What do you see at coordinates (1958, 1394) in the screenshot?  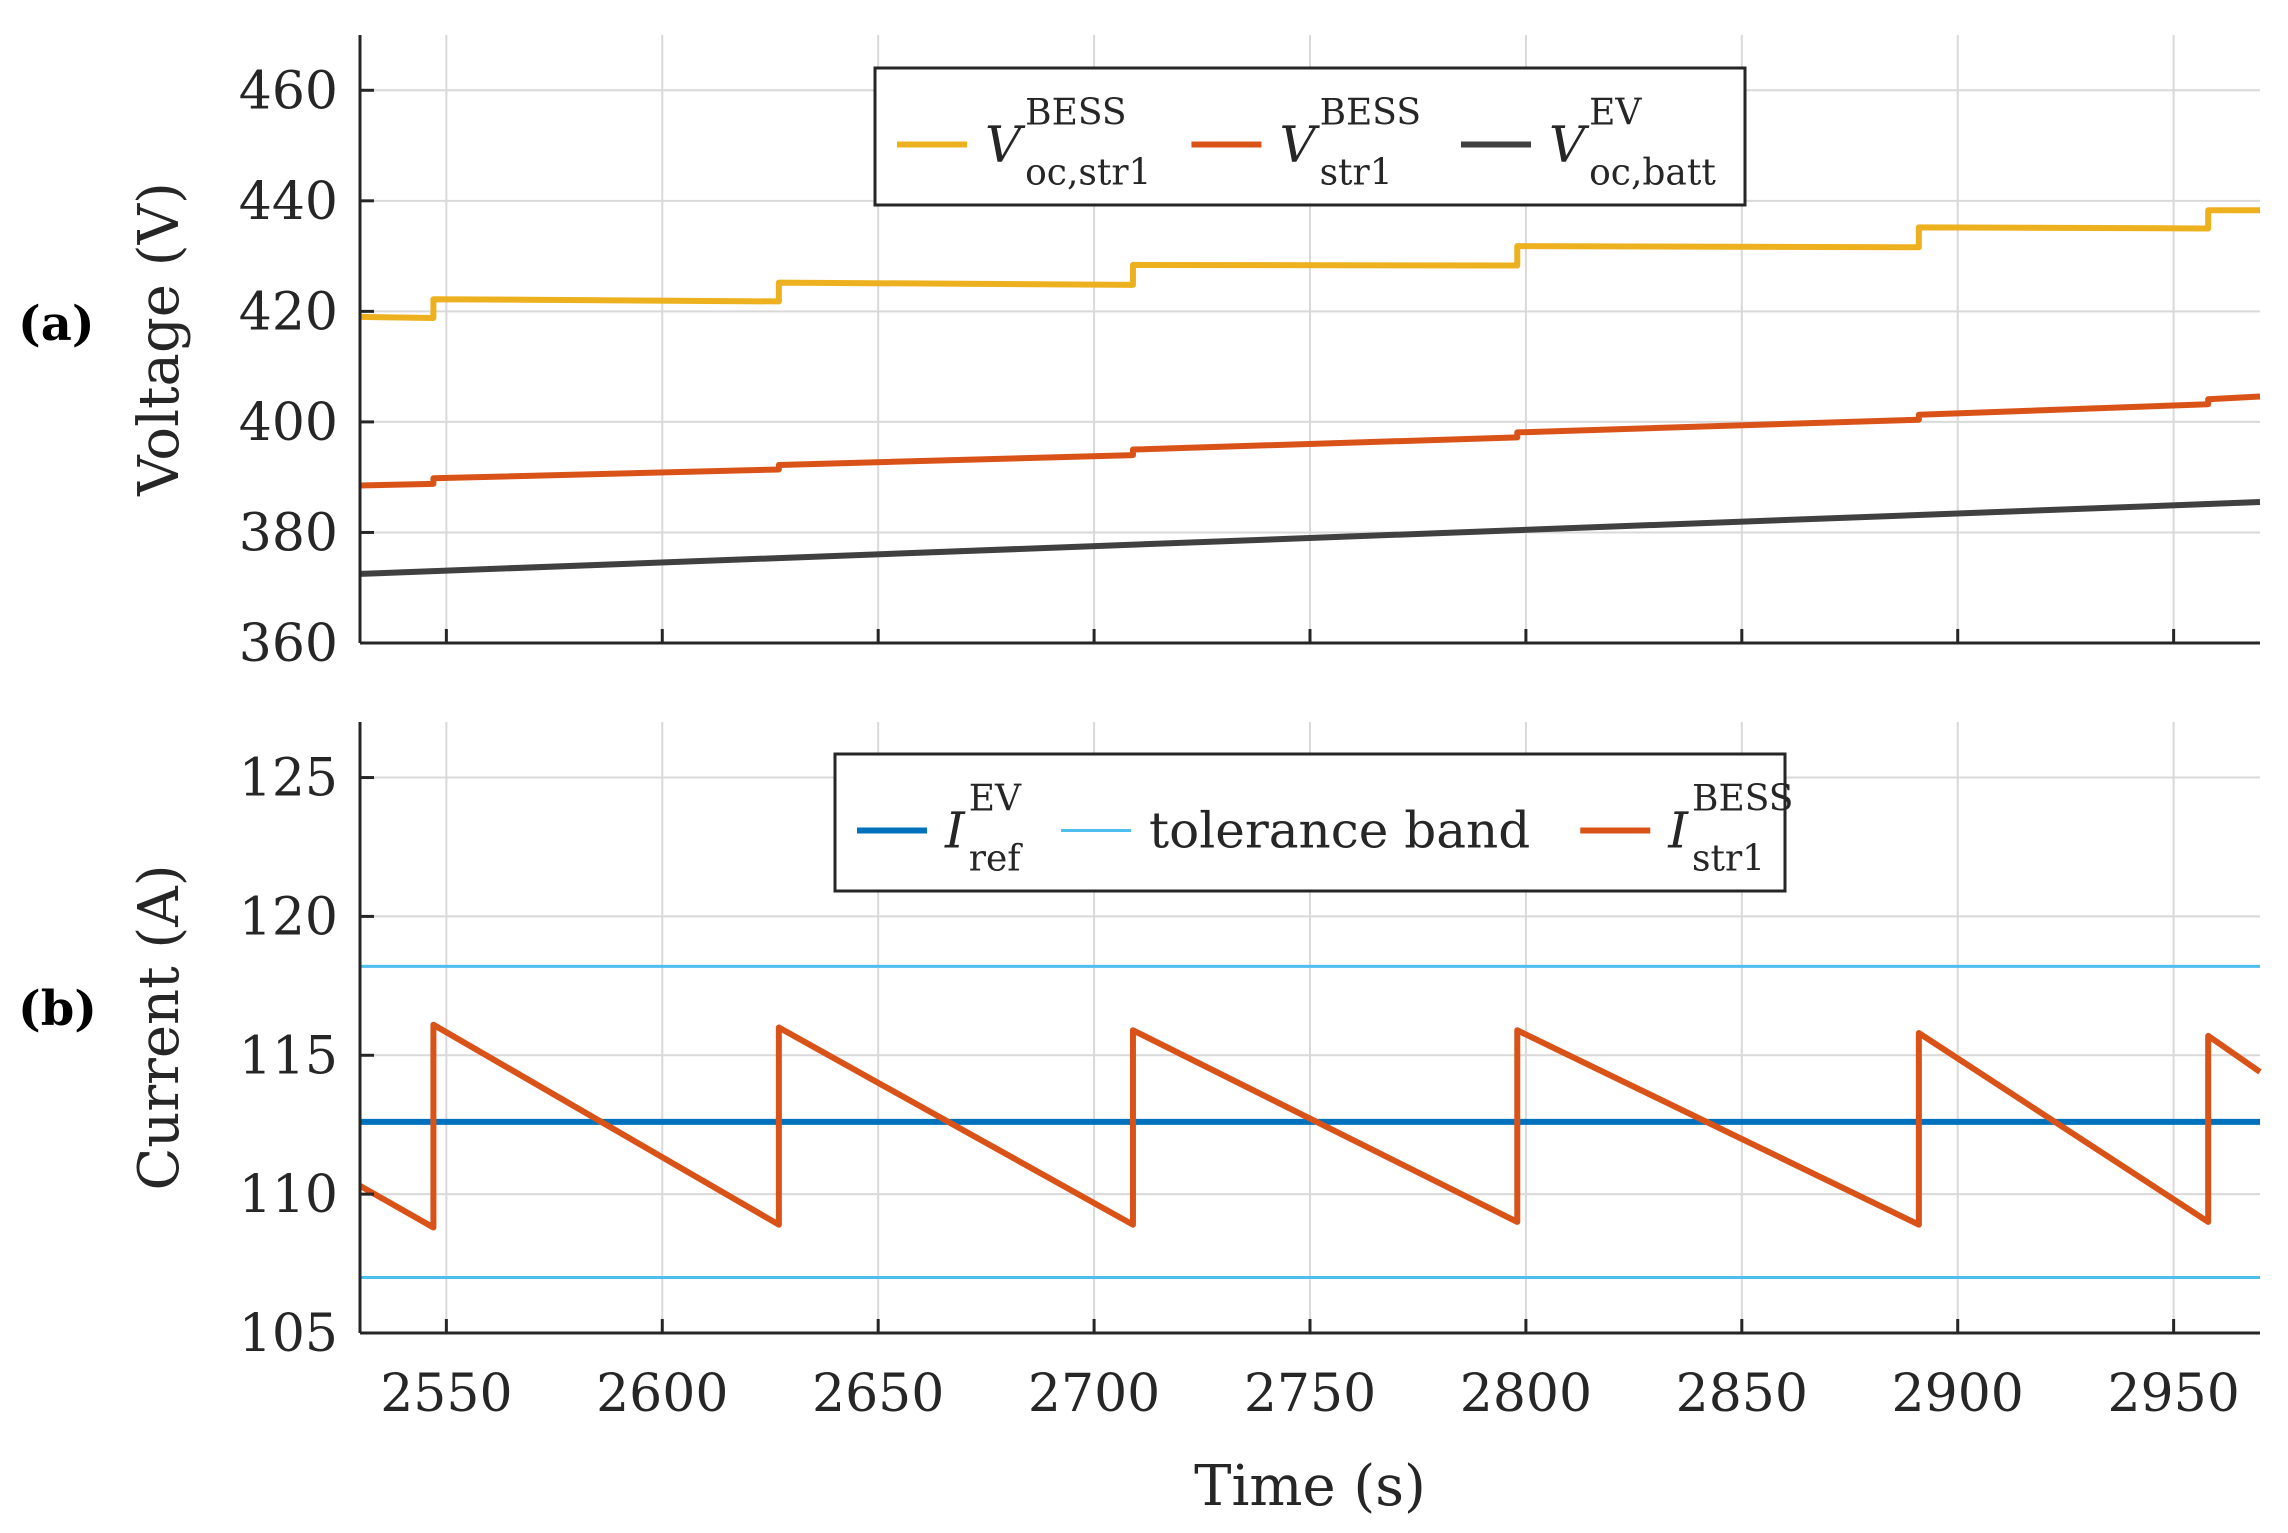 I see `x-tick-label: 2900` at bounding box center [1958, 1394].